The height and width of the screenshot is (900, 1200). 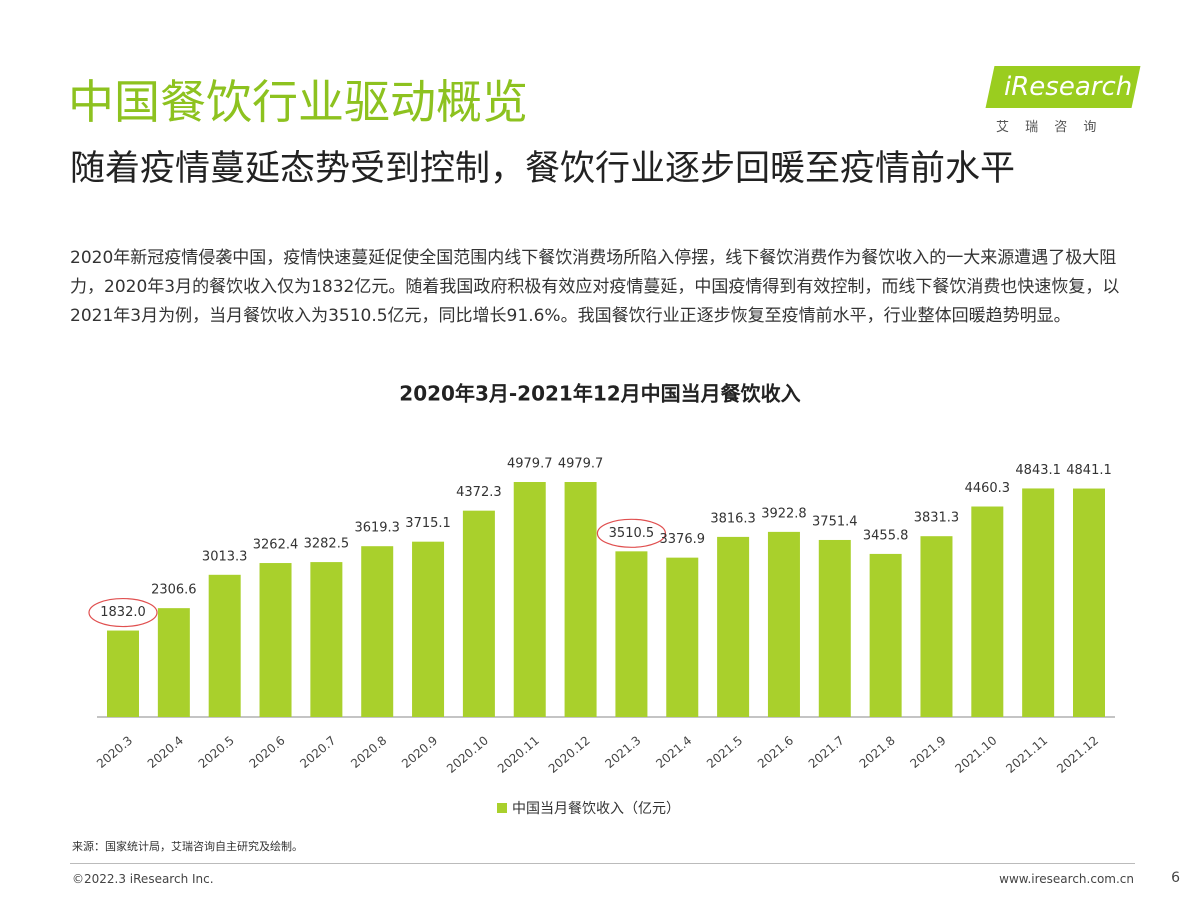 What do you see at coordinates (1077, 754) in the screenshot?
I see `x-tick-label: 2021.12` at bounding box center [1077, 754].